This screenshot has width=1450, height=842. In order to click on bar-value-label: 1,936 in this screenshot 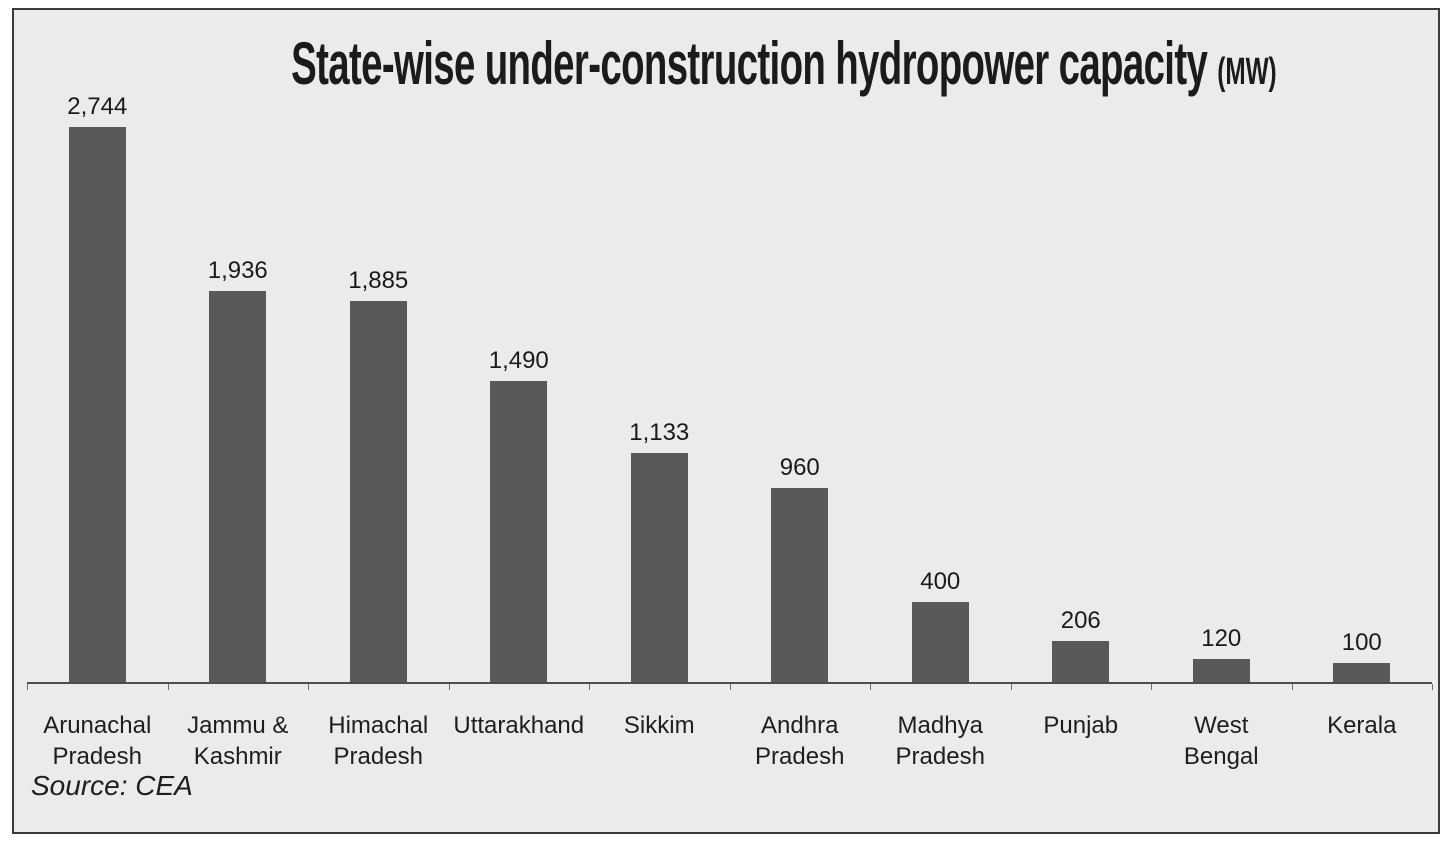, I will do `click(237, 270)`.